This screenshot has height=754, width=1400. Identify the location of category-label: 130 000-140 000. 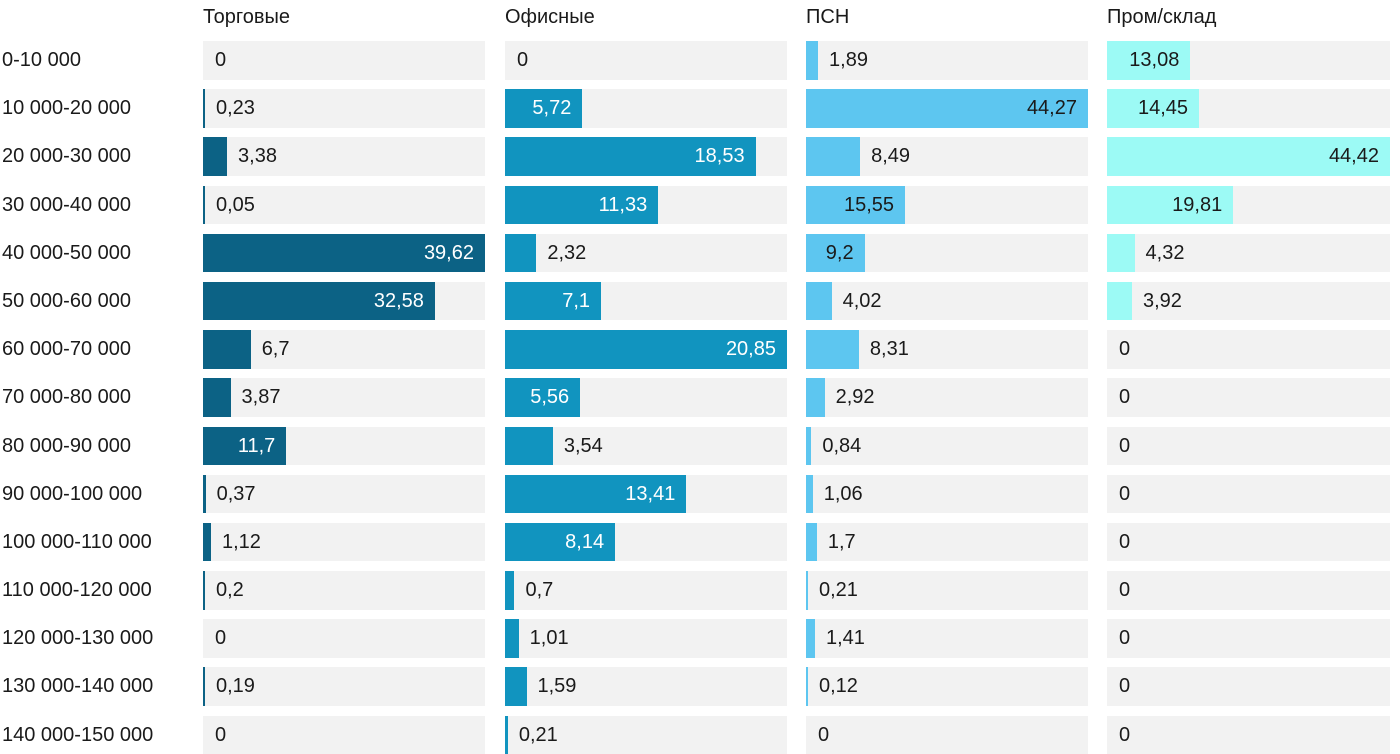
(78, 686).